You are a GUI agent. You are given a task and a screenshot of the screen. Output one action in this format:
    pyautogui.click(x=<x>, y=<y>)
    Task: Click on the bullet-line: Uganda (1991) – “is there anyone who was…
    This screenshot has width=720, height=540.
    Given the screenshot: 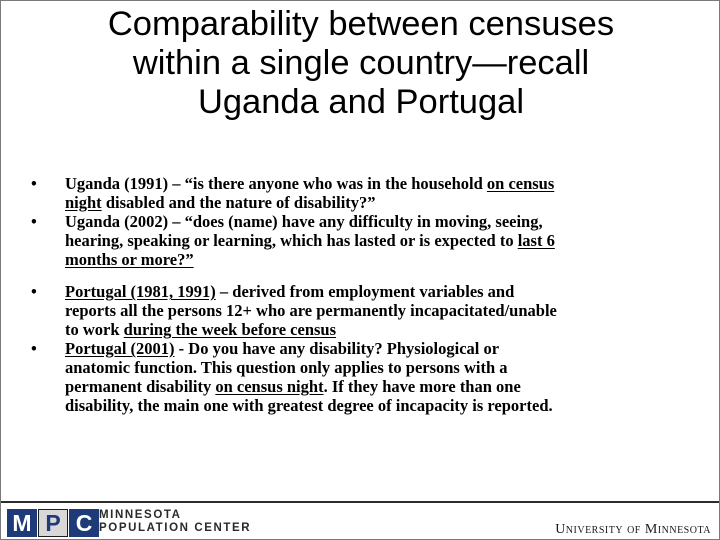 What is the action you would take?
    pyautogui.click(x=310, y=183)
    